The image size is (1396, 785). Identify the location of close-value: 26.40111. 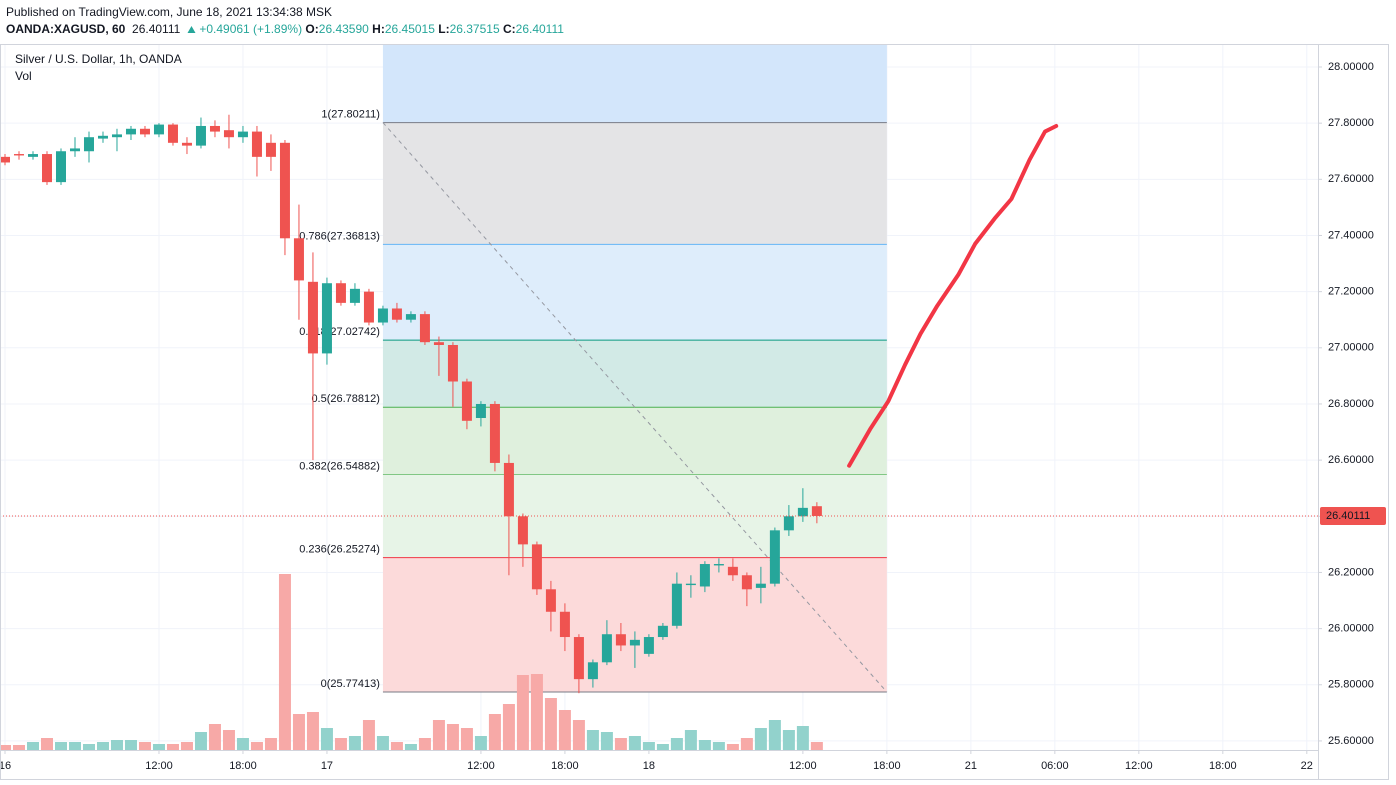
(539, 29).